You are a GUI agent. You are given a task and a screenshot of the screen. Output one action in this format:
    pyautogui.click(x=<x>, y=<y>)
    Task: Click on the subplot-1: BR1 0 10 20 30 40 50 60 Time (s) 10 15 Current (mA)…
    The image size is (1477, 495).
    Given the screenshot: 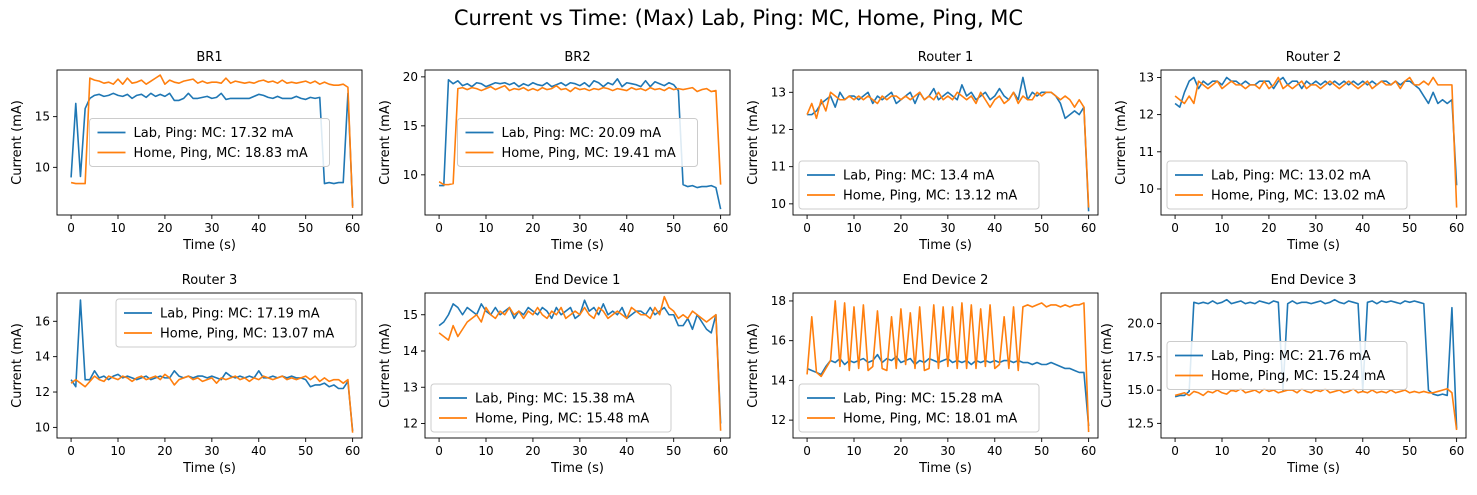 What is the action you would take?
    pyautogui.click(x=186, y=151)
    